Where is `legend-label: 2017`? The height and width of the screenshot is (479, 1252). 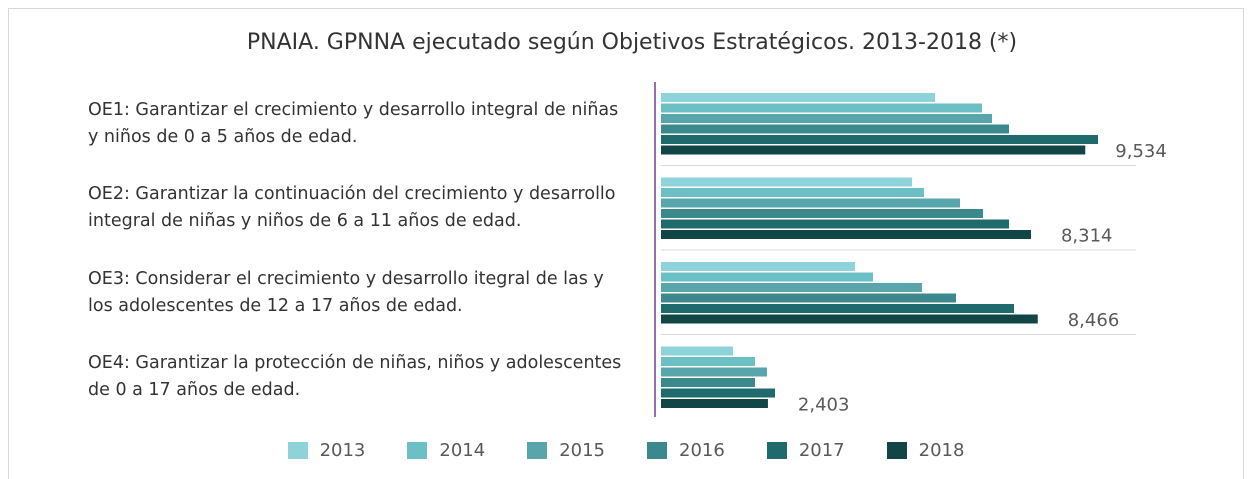 legend-label: 2017 is located at coordinates (821, 450).